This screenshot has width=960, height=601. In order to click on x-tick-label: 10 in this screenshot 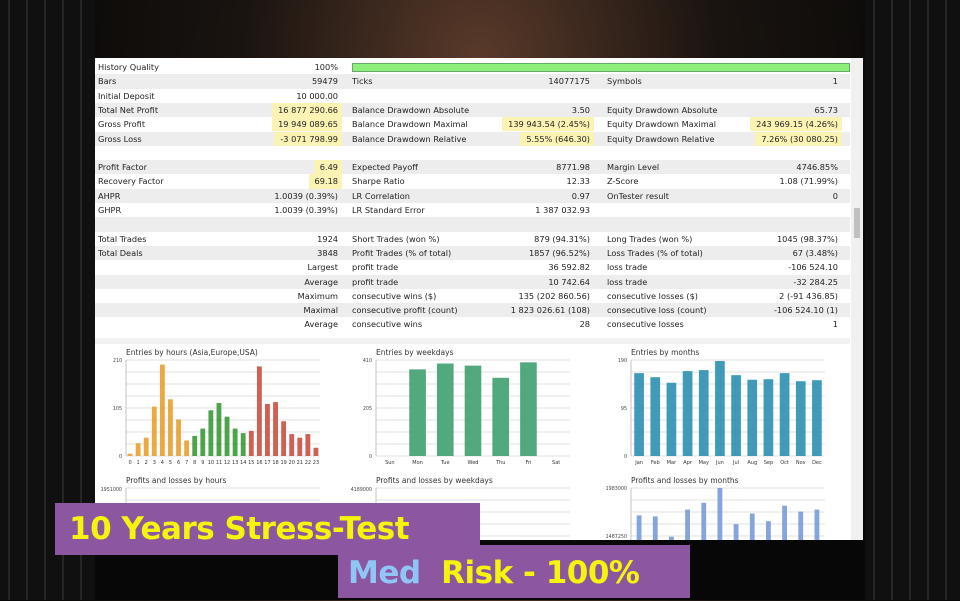, I will do `click(211, 463)`.